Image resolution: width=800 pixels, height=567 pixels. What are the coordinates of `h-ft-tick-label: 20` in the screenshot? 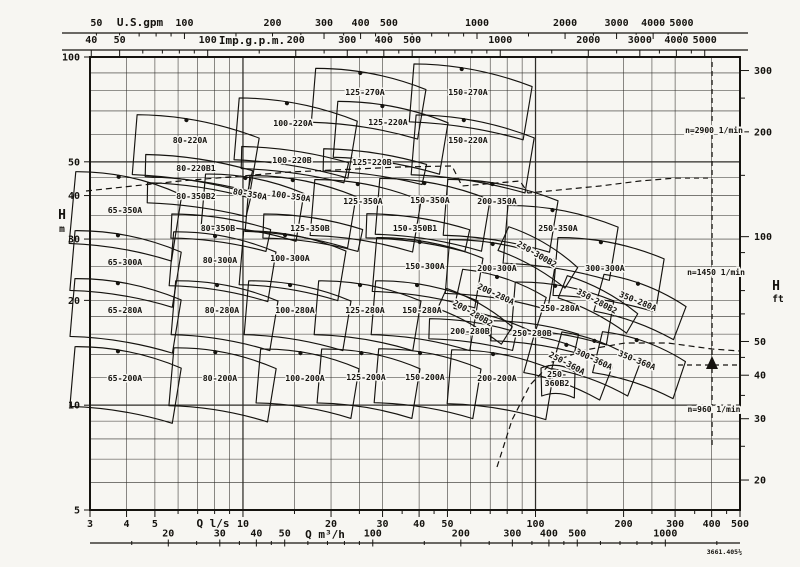 It's located at (760, 481).